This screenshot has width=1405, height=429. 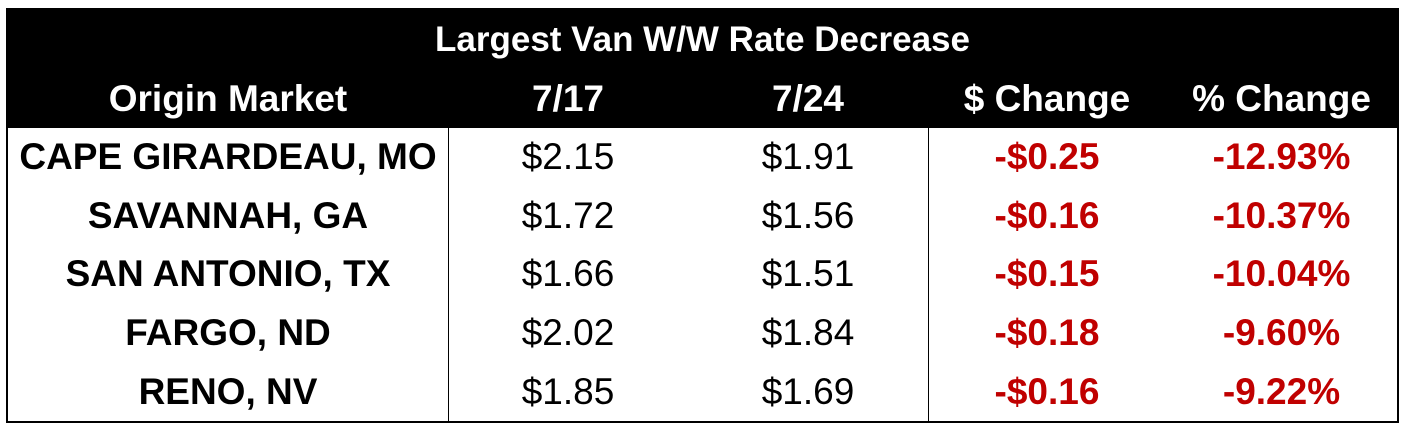 What do you see at coordinates (228, 157) in the screenshot?
I see `origin-market-cell: CAPE GIRARDEAU, MO` at bounding box center [228, 157].